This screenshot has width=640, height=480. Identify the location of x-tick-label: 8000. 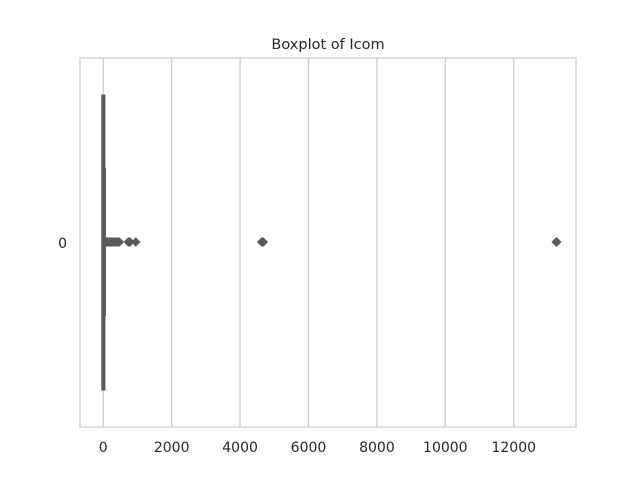
(377, 448).